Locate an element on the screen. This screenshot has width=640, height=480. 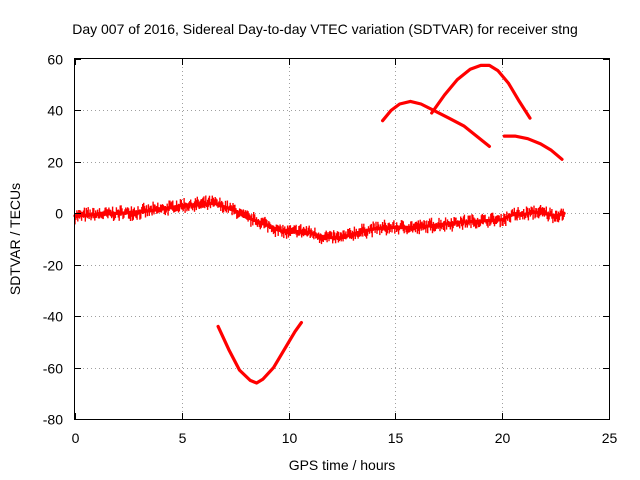
y-tick-label: -20 is located at coordinates (53, 266).